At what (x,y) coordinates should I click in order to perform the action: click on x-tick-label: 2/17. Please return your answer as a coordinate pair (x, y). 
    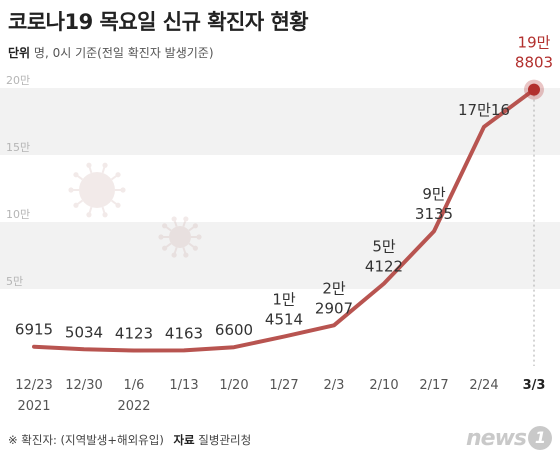
    Looking at the image, I should click on (433, 385).